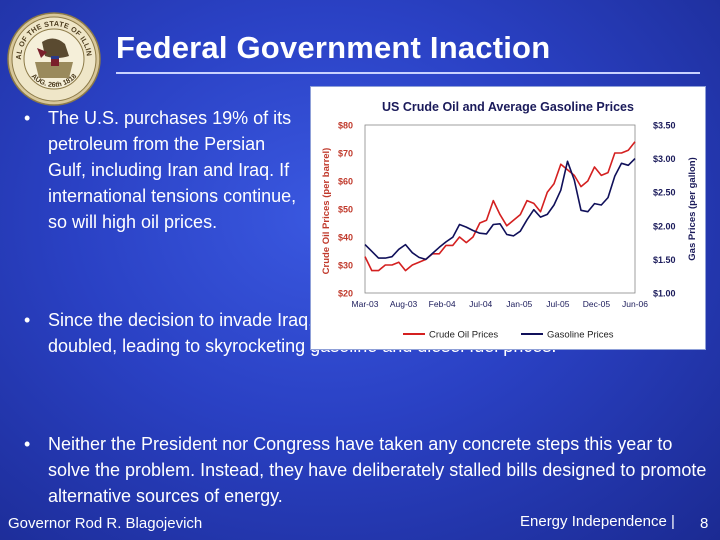  What do you see at coordinates (345, 126) in the screenshot?
I see `y-left-tick-label: $80` at bounding box center [345, 126].